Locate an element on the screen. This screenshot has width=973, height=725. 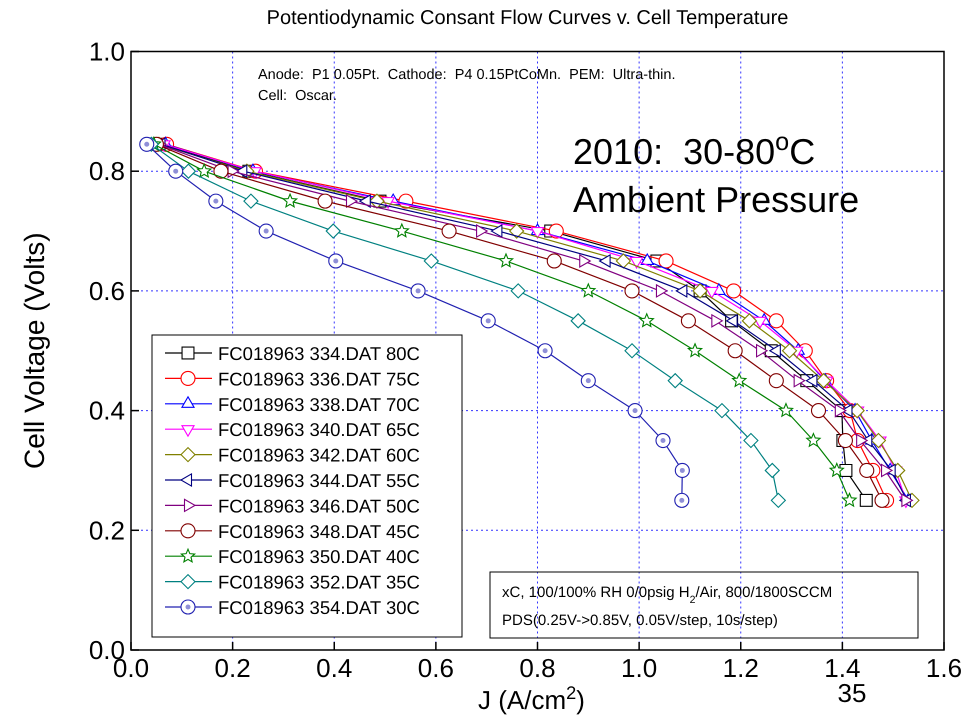
chart-title: Potentiodynamic Consant Flow Curves v. Cell Temperature is located at coordinates (527, 18).